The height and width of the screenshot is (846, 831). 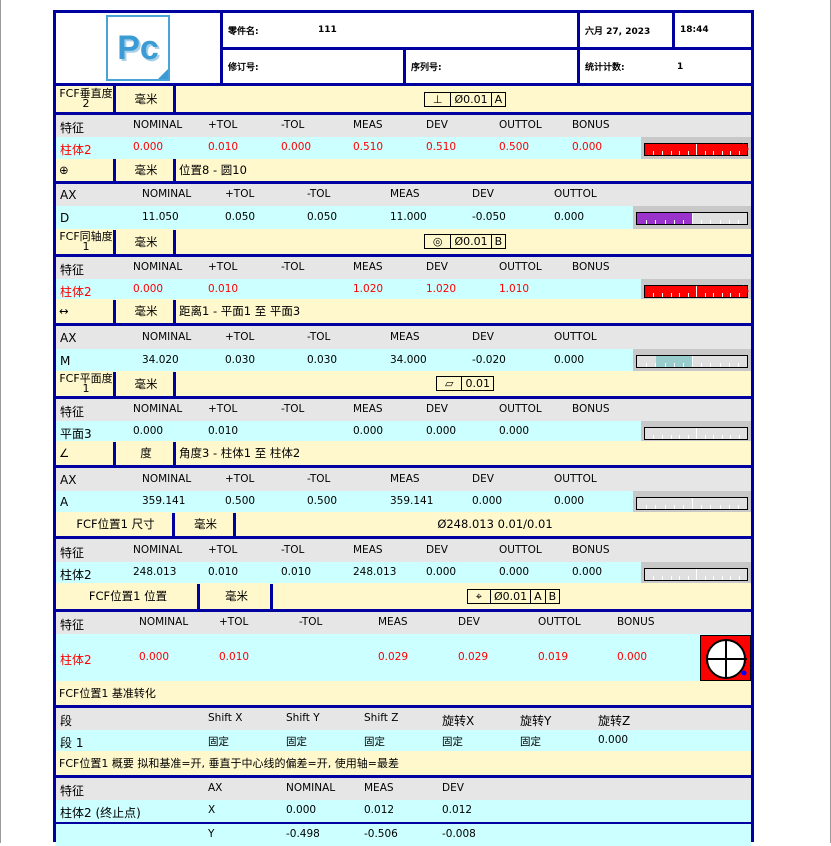 I want to click on data-cell: 11.000, so click(x=408, y=217).